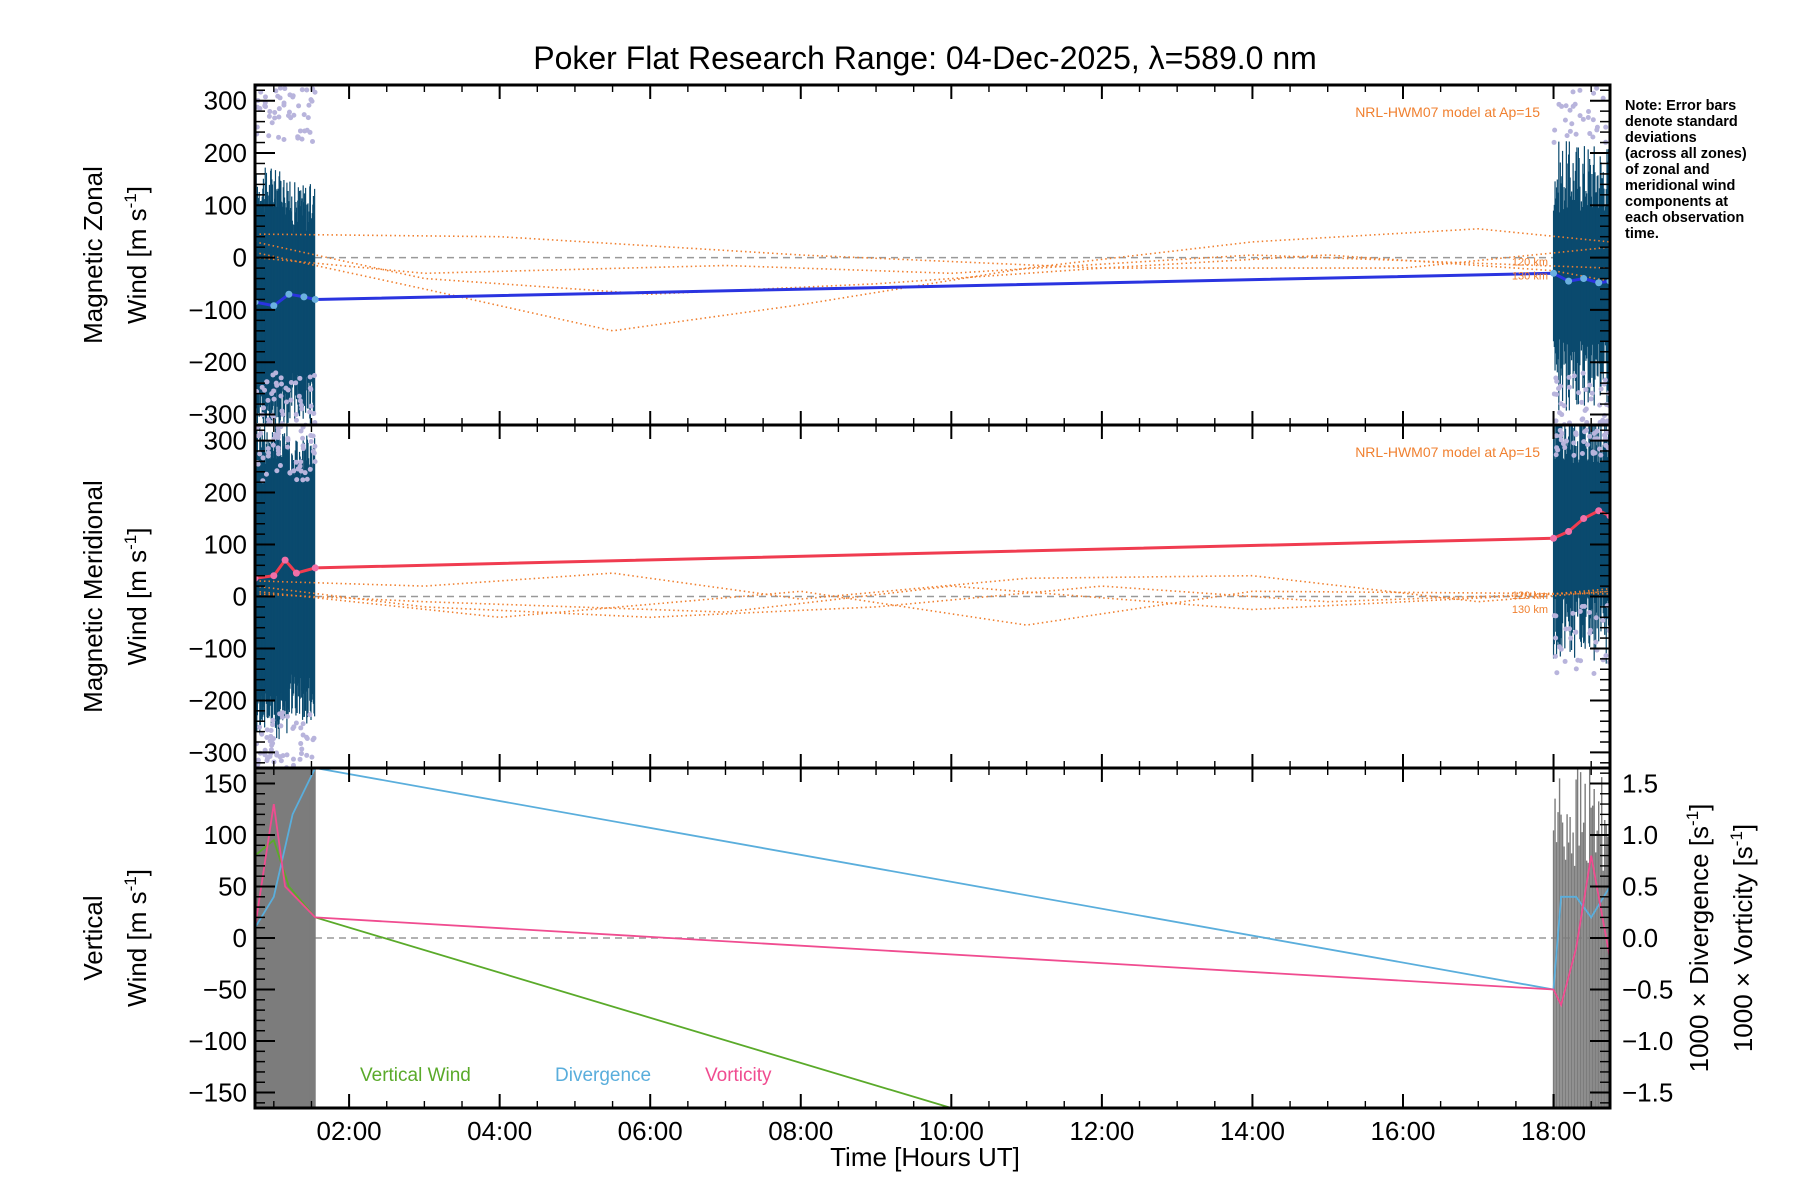  I want to click on right-y-tick-label: −1.0, so click(1647, 1041).